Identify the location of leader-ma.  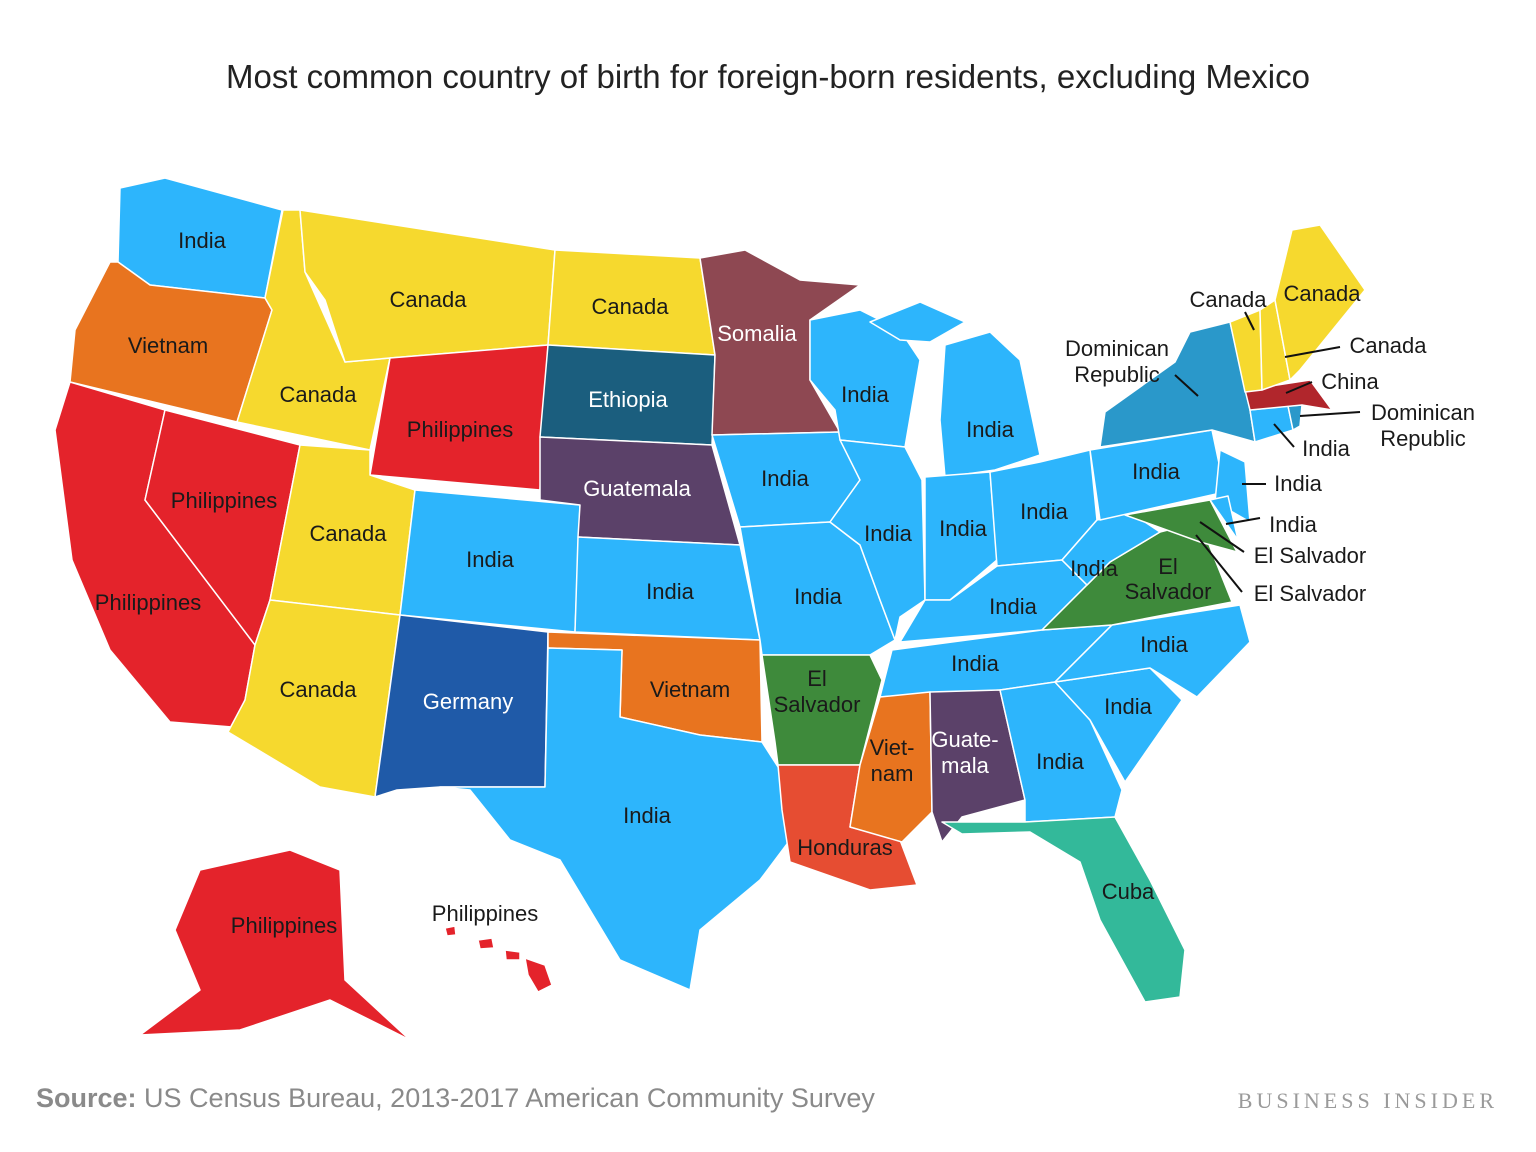
(1299, 387).